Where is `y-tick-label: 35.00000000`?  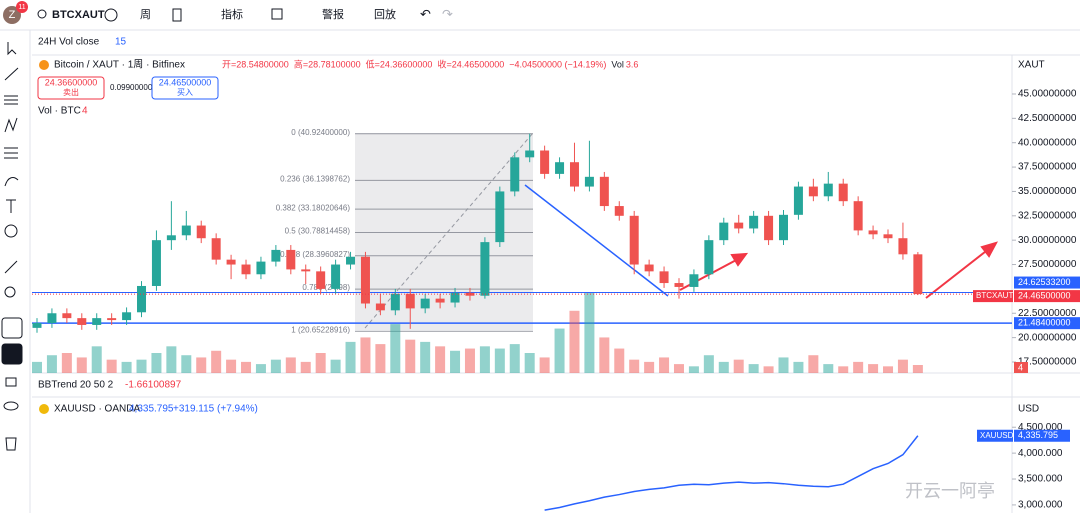
y-tick-label: 35.00000000 is located at coordinates (1047, 191).